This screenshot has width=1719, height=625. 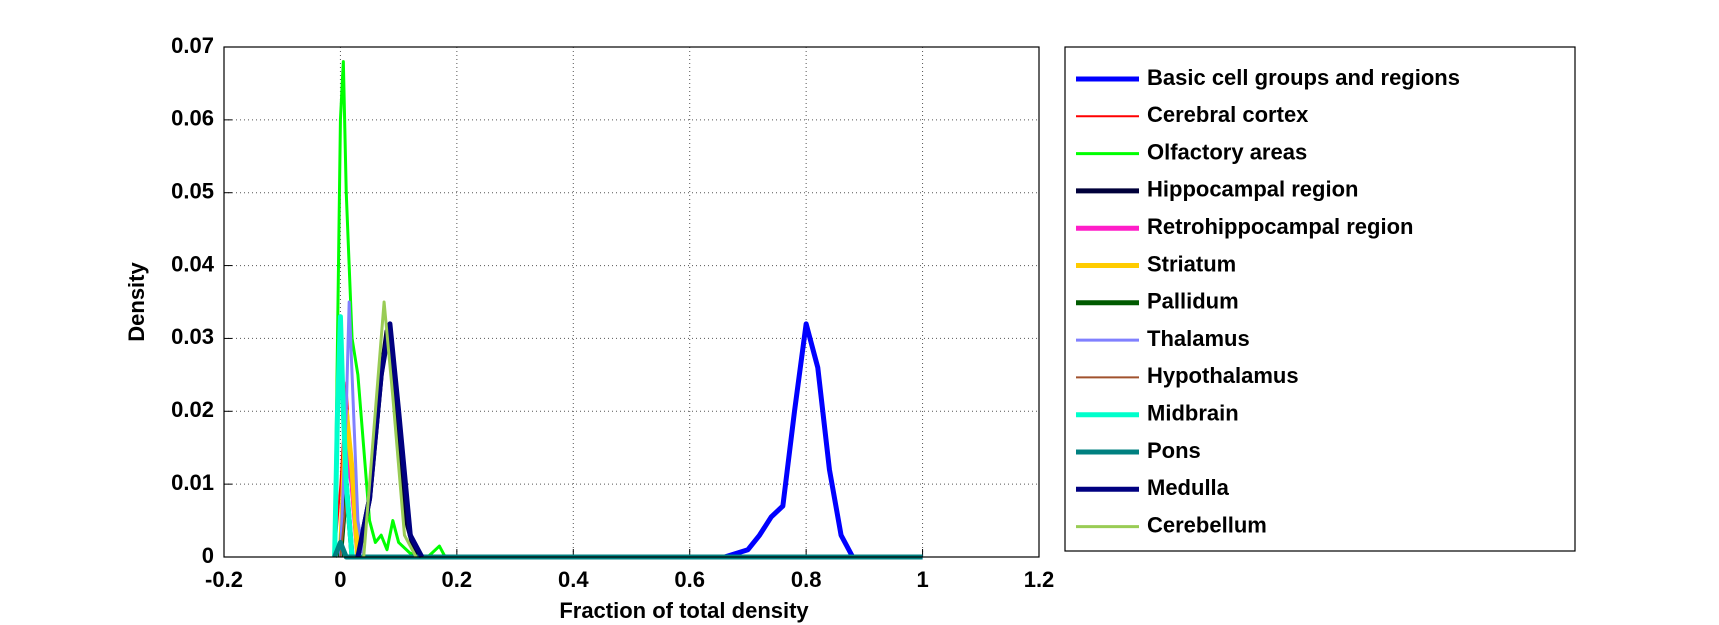 What do you see at coordinates (1191, 263) in the screenshot?
I see `legend-label: Striatum` at bounding box center [1191, 263].